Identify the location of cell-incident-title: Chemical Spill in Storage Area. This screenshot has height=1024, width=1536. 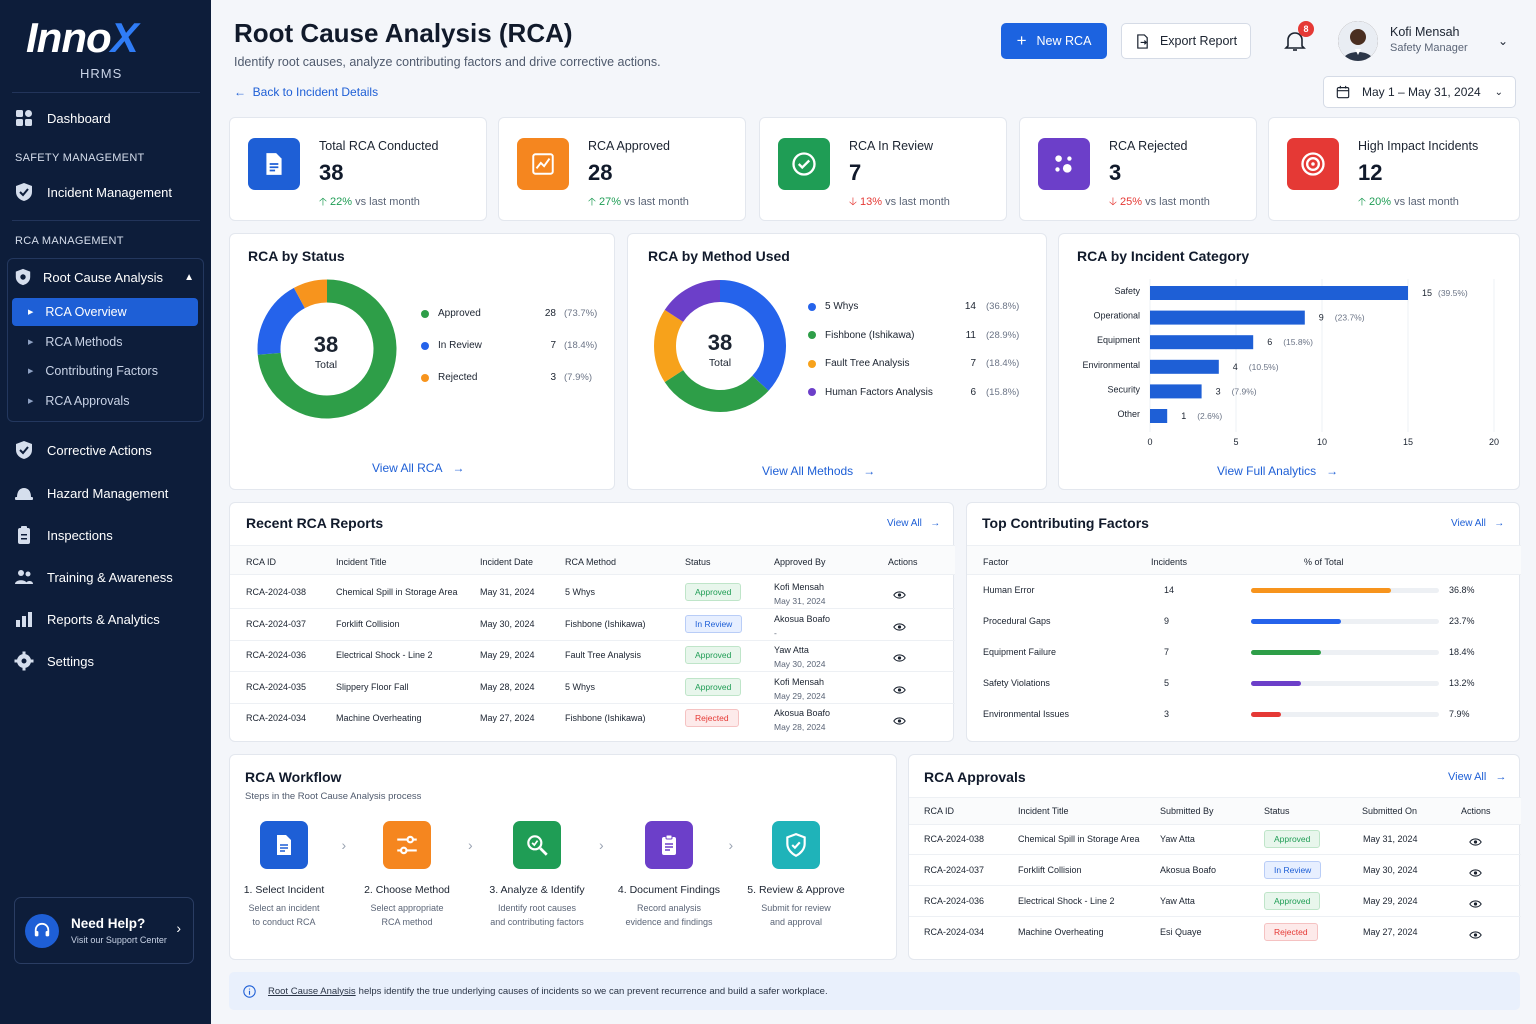
(397, 592).